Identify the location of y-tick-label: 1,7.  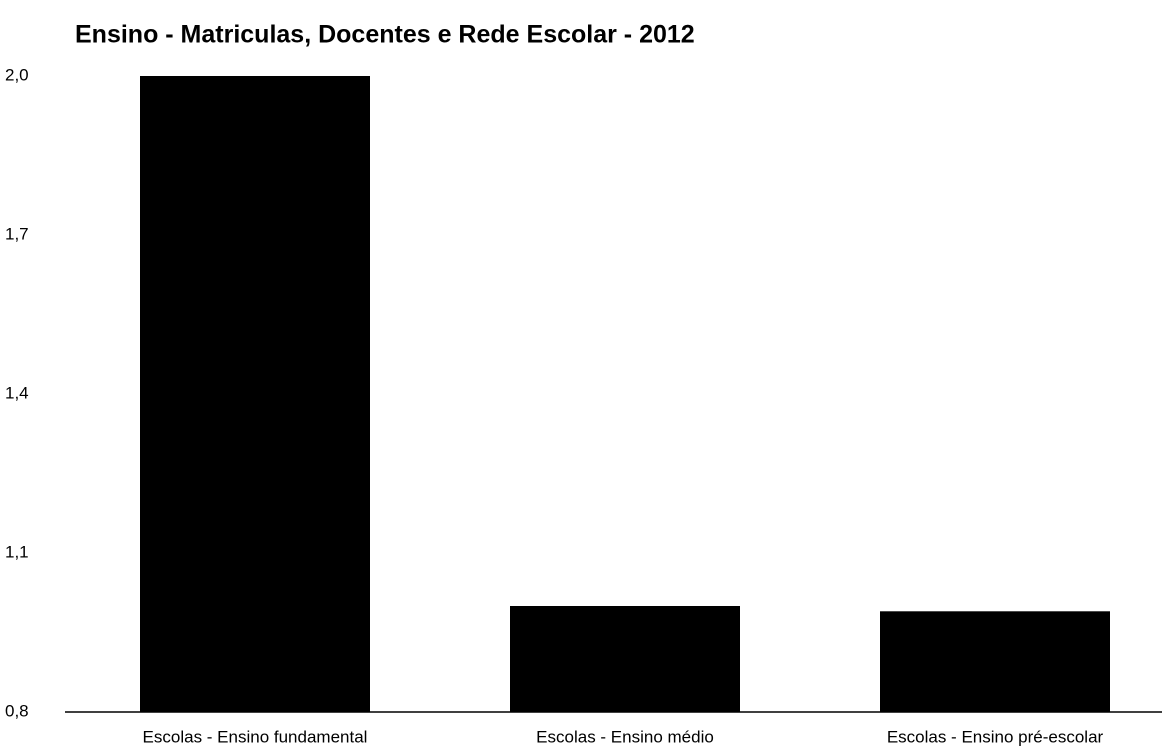
(17, 233).